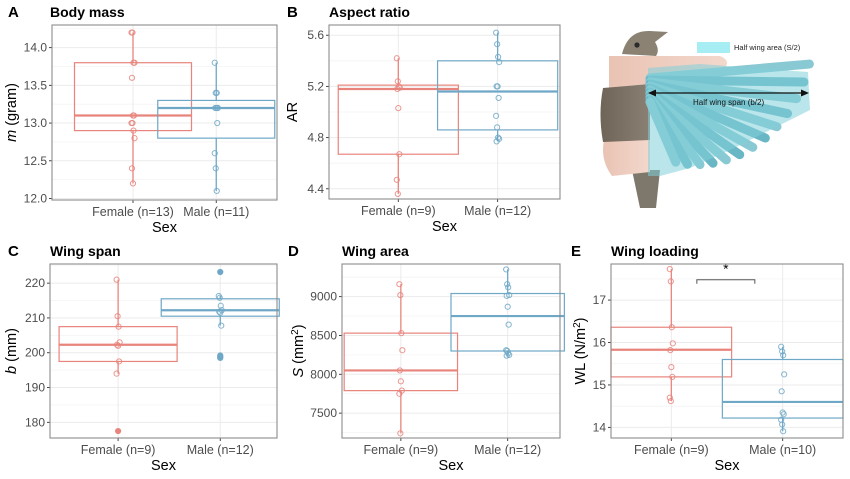 The width and height of the screenshot is (850, 479). Describe the element at coordinates (600, 385) in the screenshot. I see `y-tick-label: 15` at that location.